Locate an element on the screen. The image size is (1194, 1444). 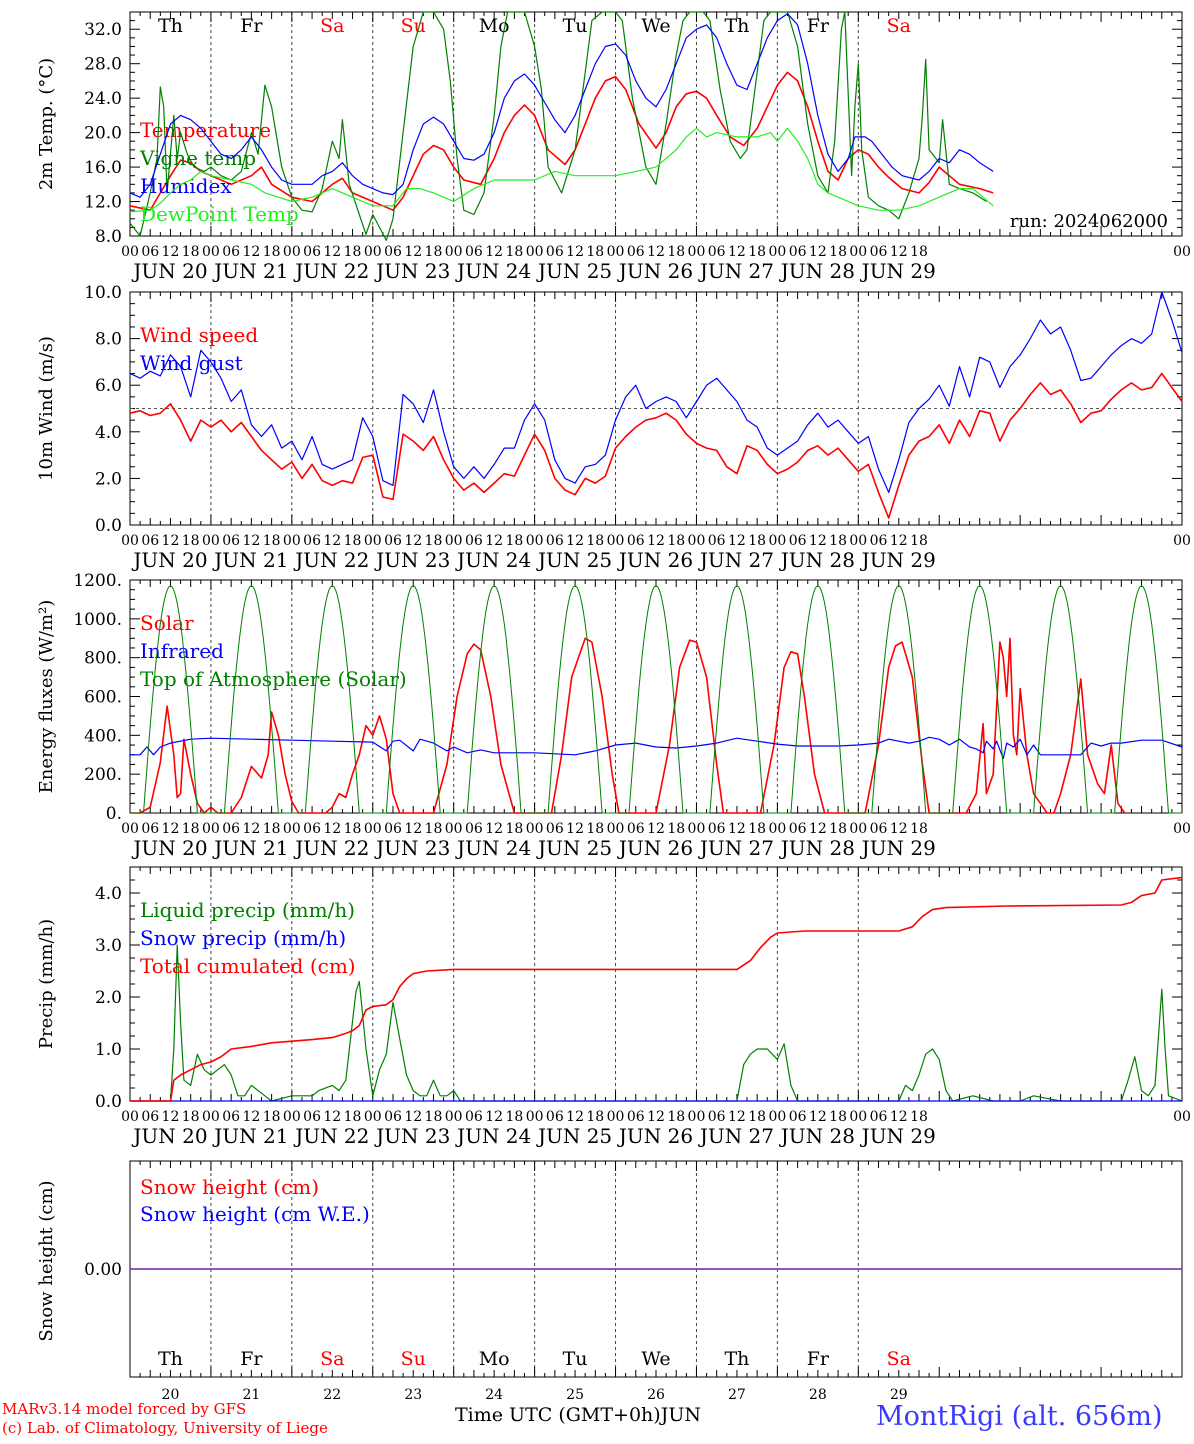
y-axis-label: Snow height (cm) is located at coordinates (46, 1260).